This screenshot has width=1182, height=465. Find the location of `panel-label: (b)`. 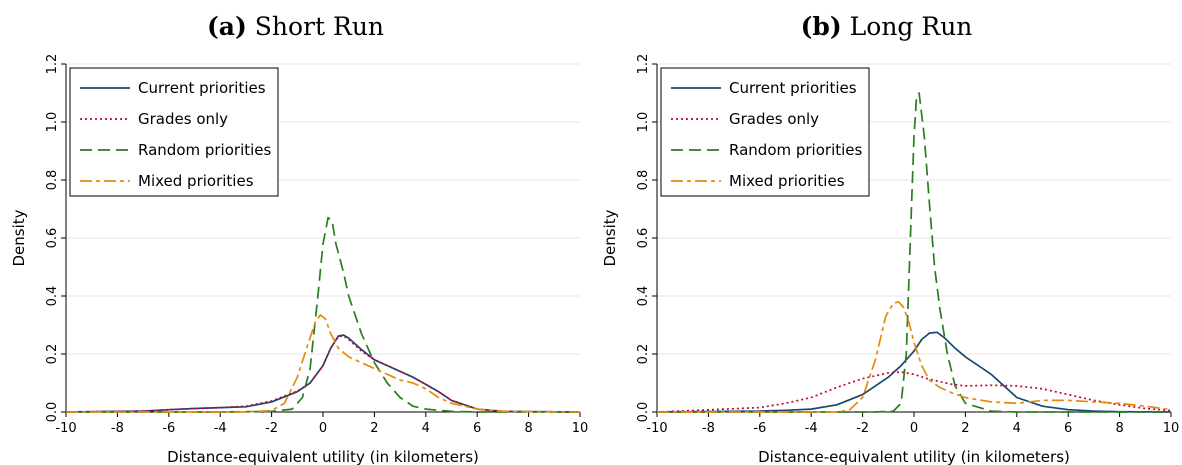

panel-label: (b) is located at coordinates (821, 26).